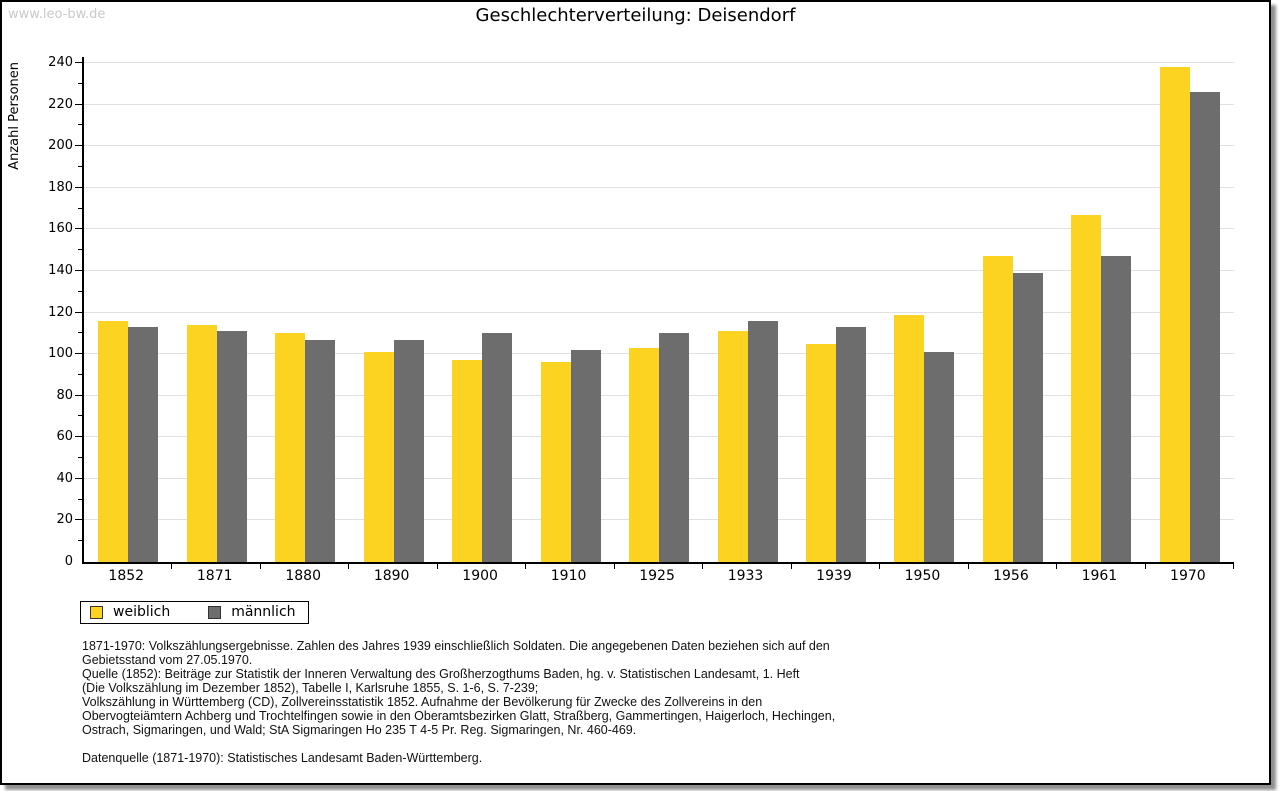 This screenshot has height=791, width=1280. I want to click on bar-weiblich-1939, so click(820, 452).